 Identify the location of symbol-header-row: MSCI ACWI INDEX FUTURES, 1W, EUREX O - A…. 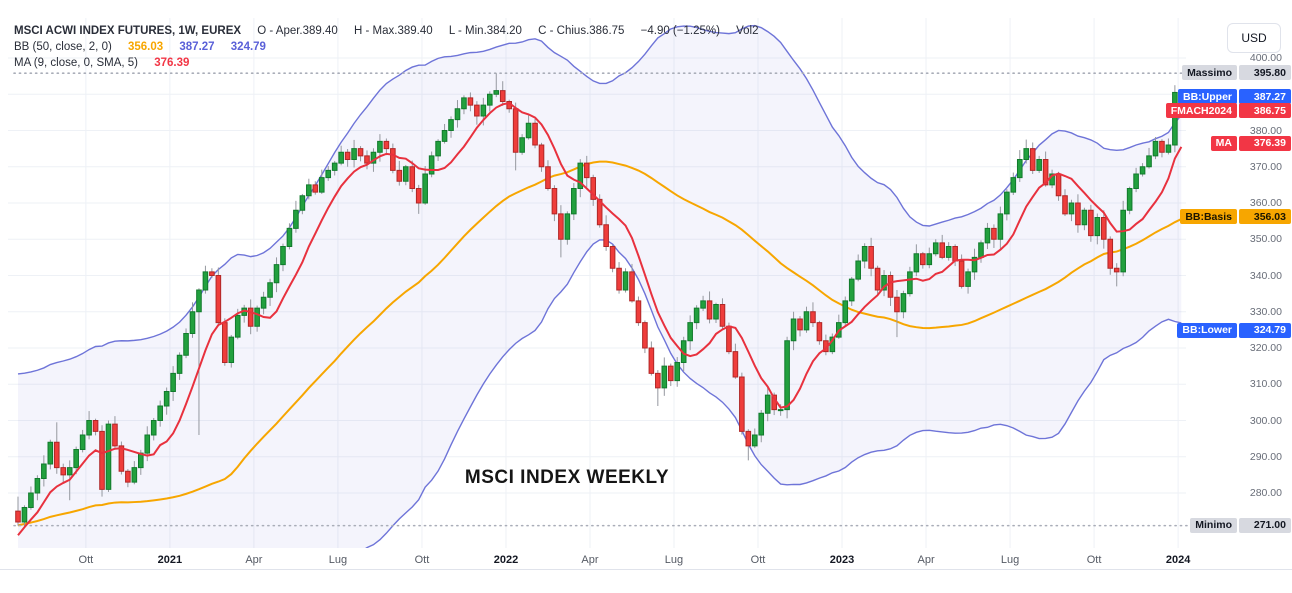
(393, 31).